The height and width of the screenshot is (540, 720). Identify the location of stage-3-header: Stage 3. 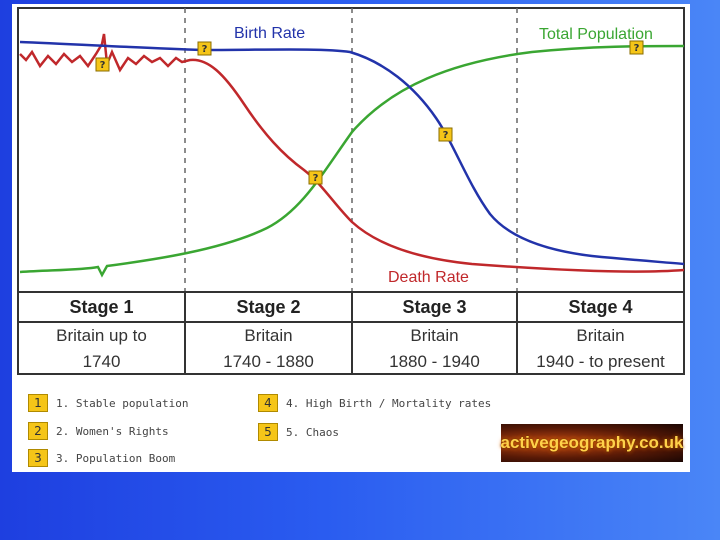
(434, 307).